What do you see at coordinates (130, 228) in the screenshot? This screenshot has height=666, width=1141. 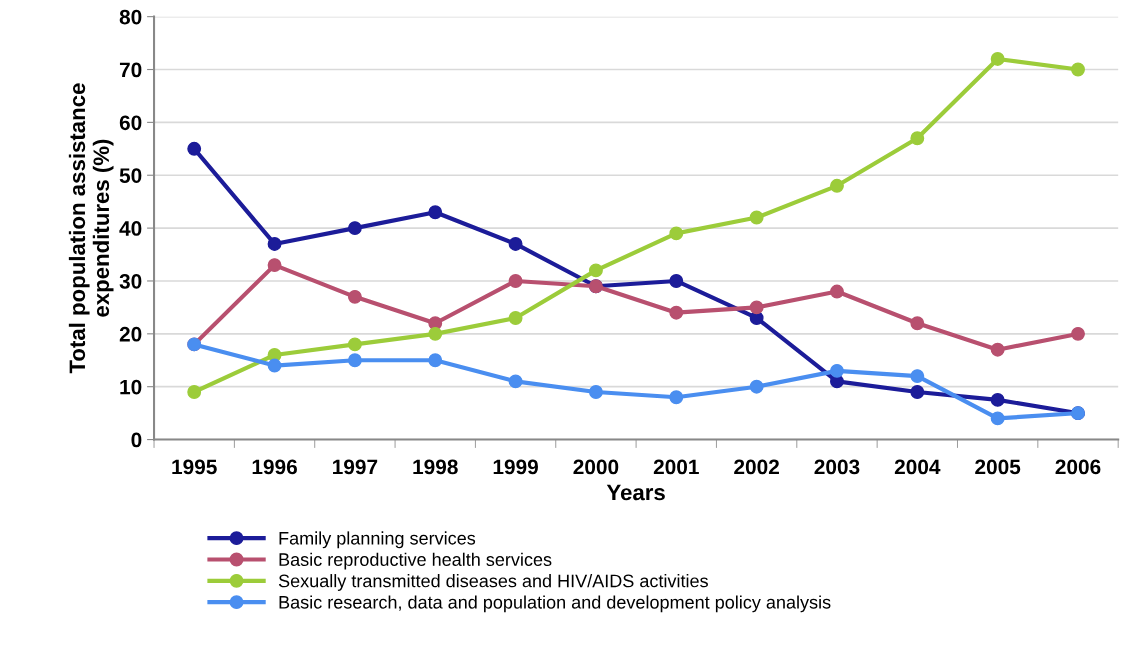 I see `y-tick-label: 40` at bounding box center [130, 228].